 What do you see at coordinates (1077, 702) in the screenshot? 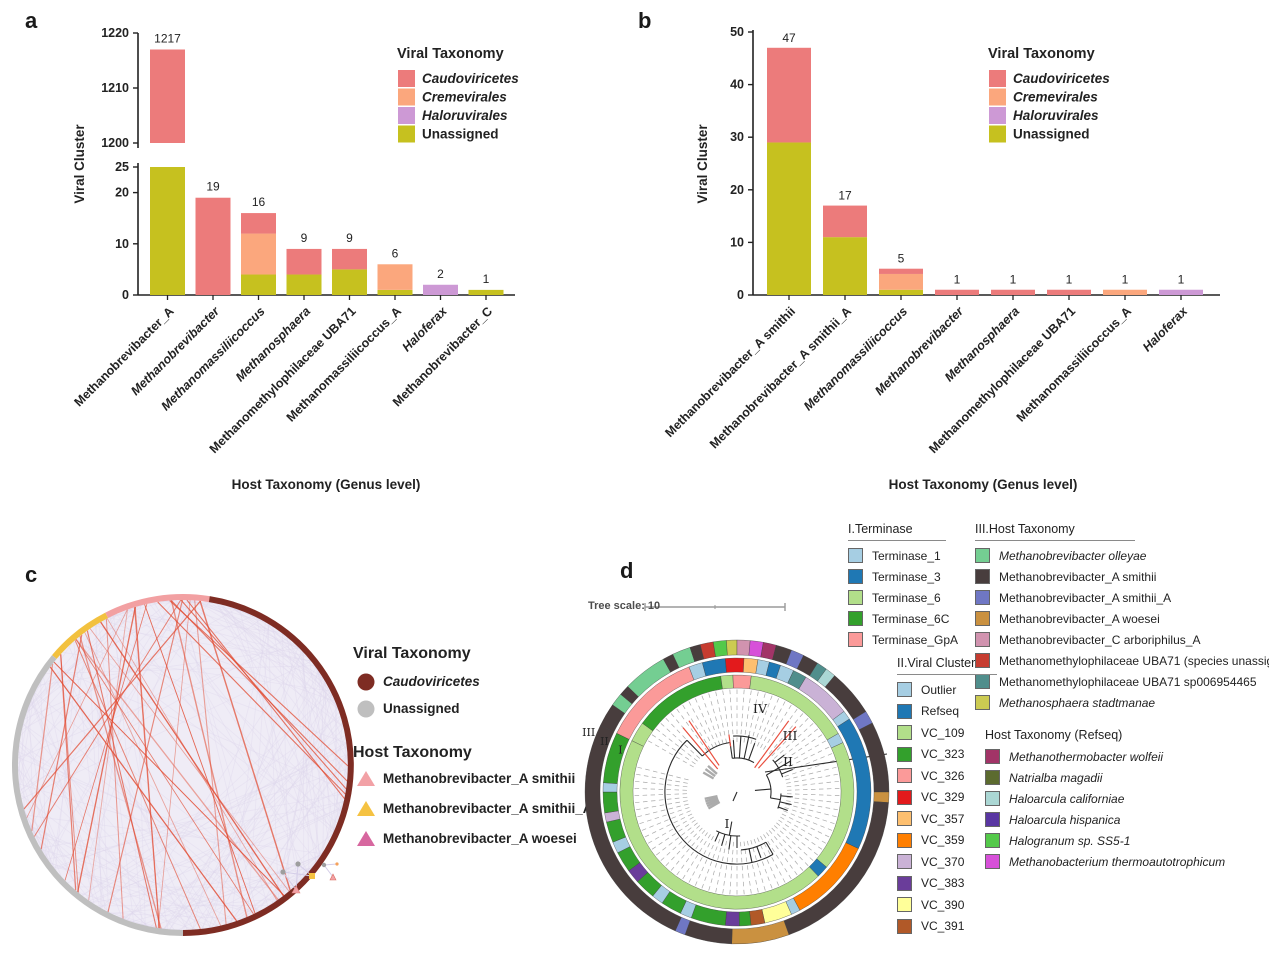
I see `legend-item-label: Methanosphaera stadtmanae` at bounding box center [1077, 702].